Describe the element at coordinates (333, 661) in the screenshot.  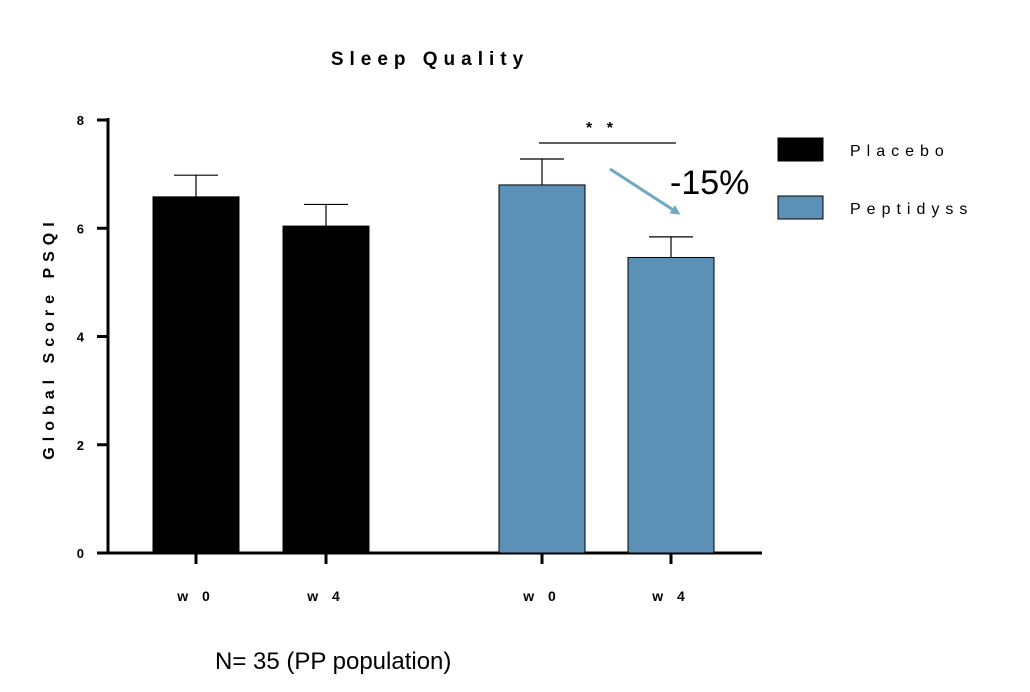
I see `population-footnote: N= 35 (PP population)` at that location.